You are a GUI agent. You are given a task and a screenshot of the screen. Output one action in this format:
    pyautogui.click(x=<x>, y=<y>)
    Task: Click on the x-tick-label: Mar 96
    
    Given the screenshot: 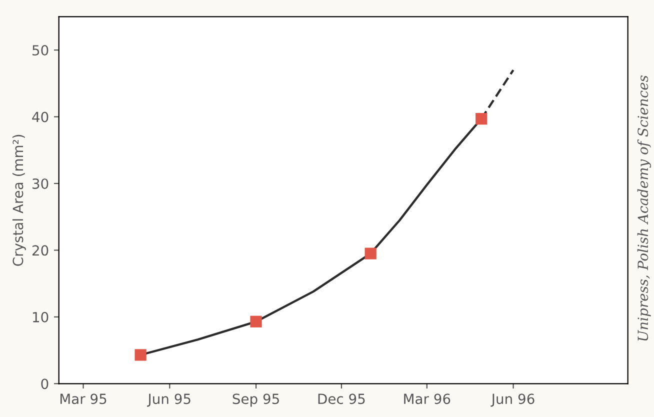 What is the action you would take?
    pyautogui.click(x=427, y=399)
    